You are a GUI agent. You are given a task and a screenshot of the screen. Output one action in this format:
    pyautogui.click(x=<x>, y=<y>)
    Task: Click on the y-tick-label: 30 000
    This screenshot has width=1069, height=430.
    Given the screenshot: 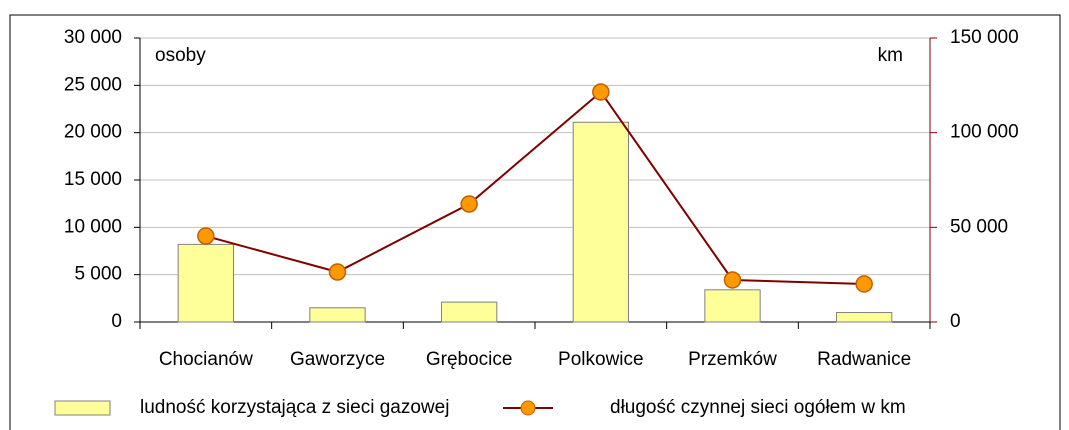 What is the action you would take?
    pyautogui.click(x=93, y=37)
    